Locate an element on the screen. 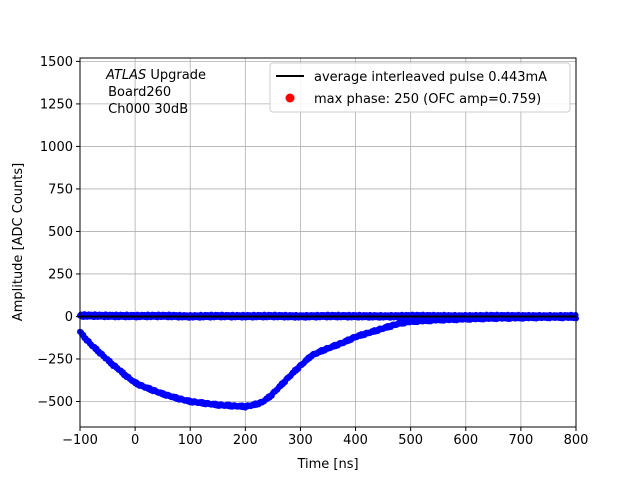 Image resolution: width=640 pixels, height=480 pixels. y-tick-label: 1000 is located at coordinates (56, 147).